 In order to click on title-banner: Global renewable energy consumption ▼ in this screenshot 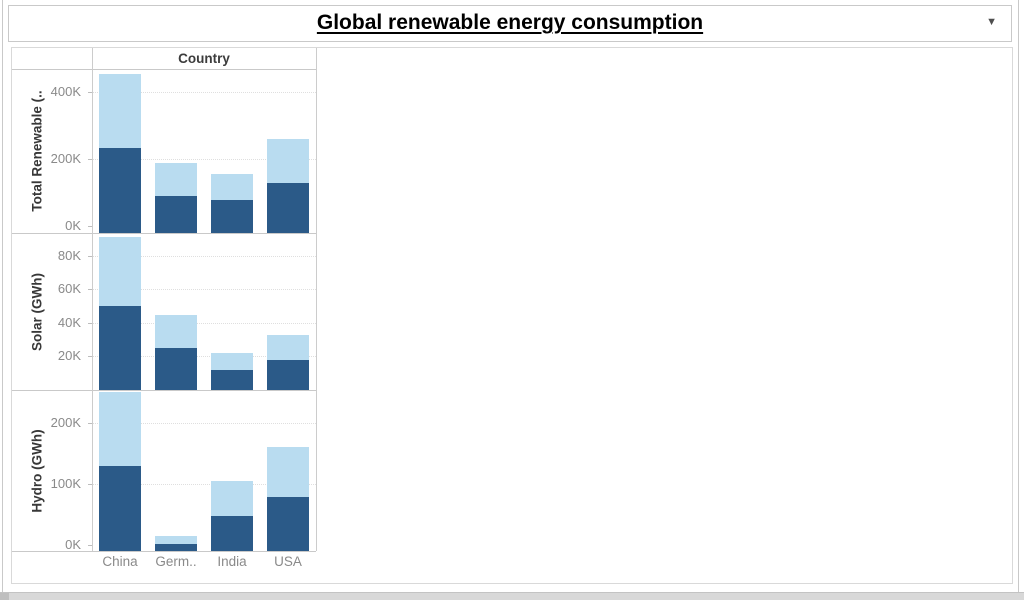, I will do `click(510, 23)`.